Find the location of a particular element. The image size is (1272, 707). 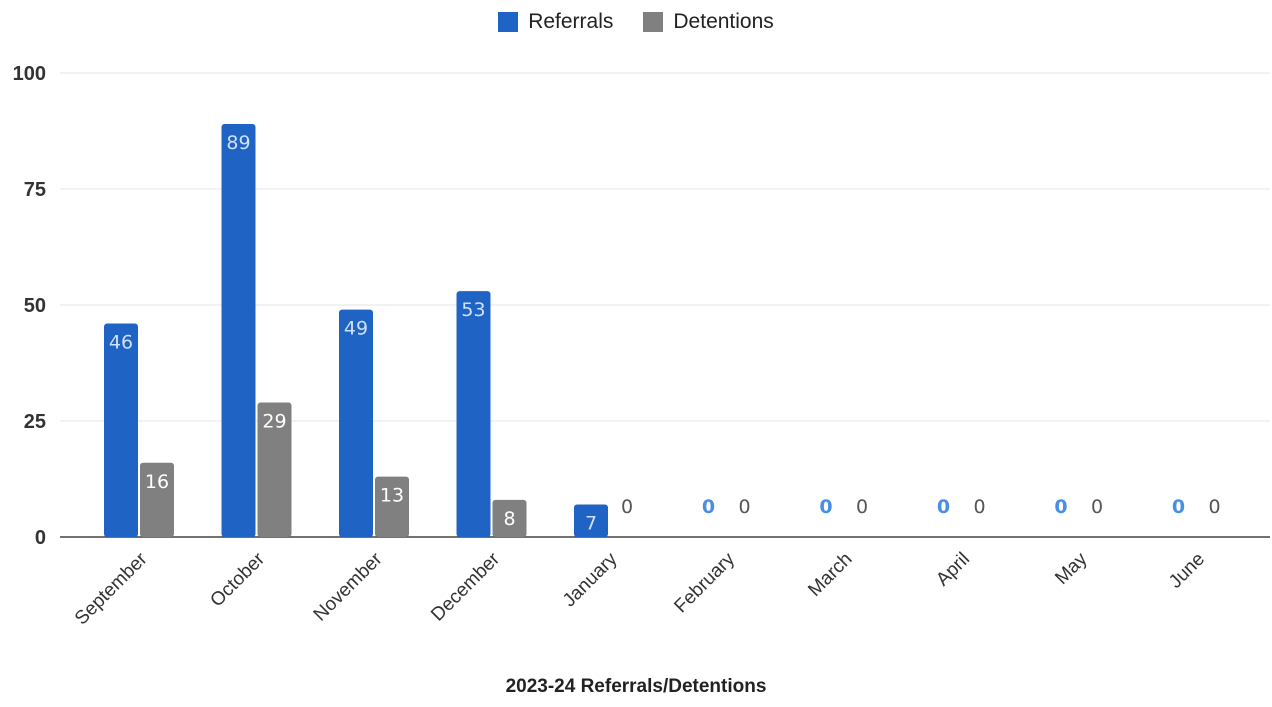

data-label: 53 is located at coordinates (473, 310).